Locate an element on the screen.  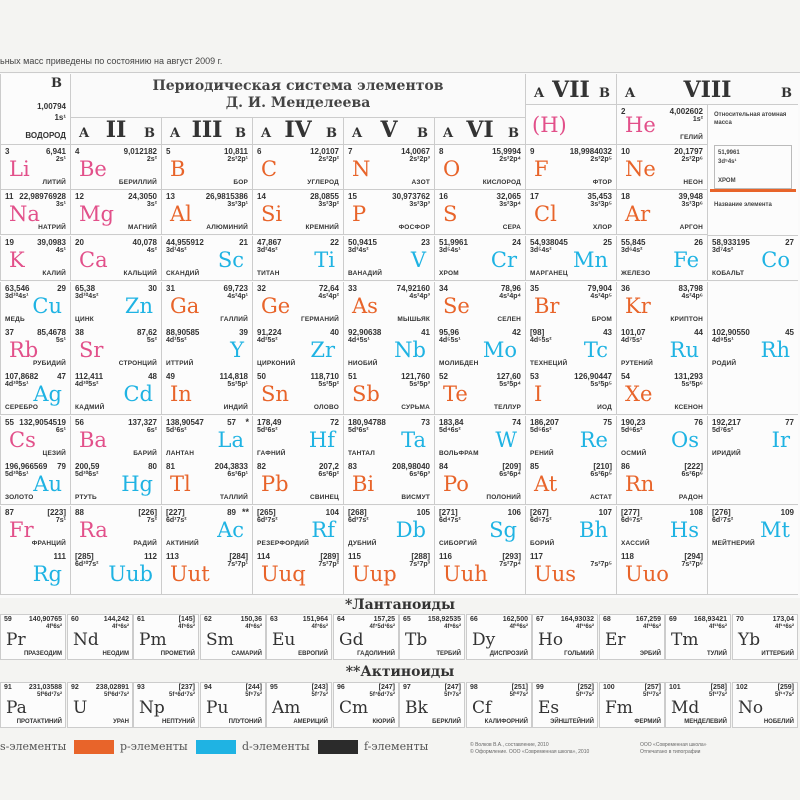
element-mass: 14,0067 is located at coordinates (415, 151).